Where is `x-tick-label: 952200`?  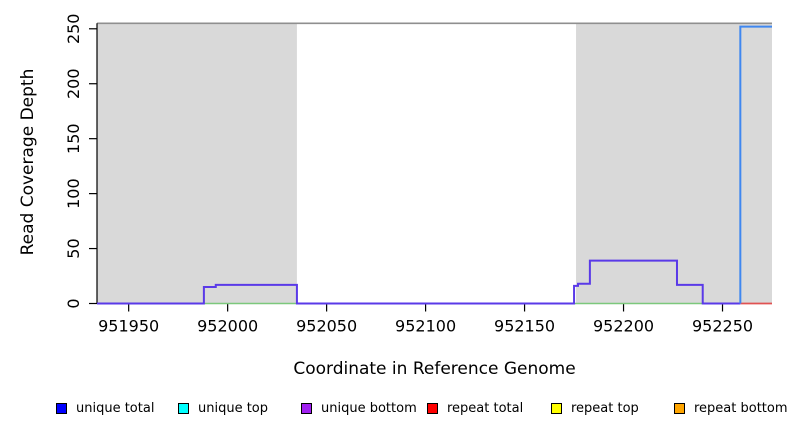 x-tick-label: 952200 is located at coordinates (623, 326).